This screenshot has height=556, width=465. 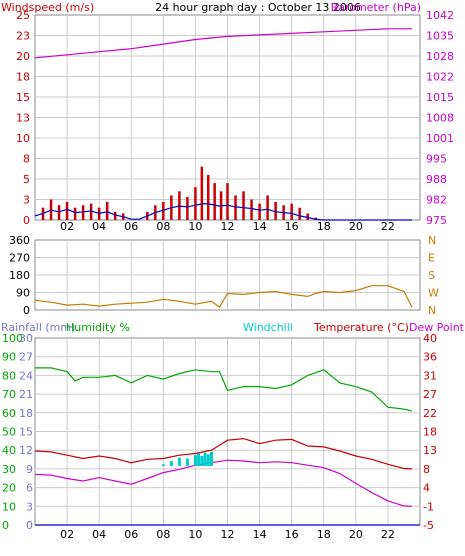 I want to click on direction-degree-label: 180, so click(x=19, y=275).